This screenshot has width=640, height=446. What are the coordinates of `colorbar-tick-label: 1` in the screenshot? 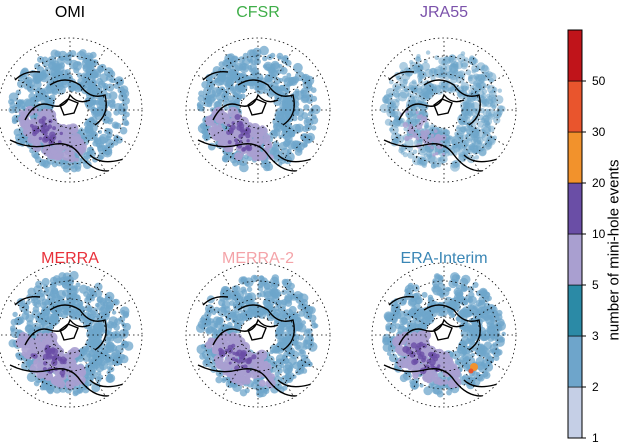 It's located at (595, 438).